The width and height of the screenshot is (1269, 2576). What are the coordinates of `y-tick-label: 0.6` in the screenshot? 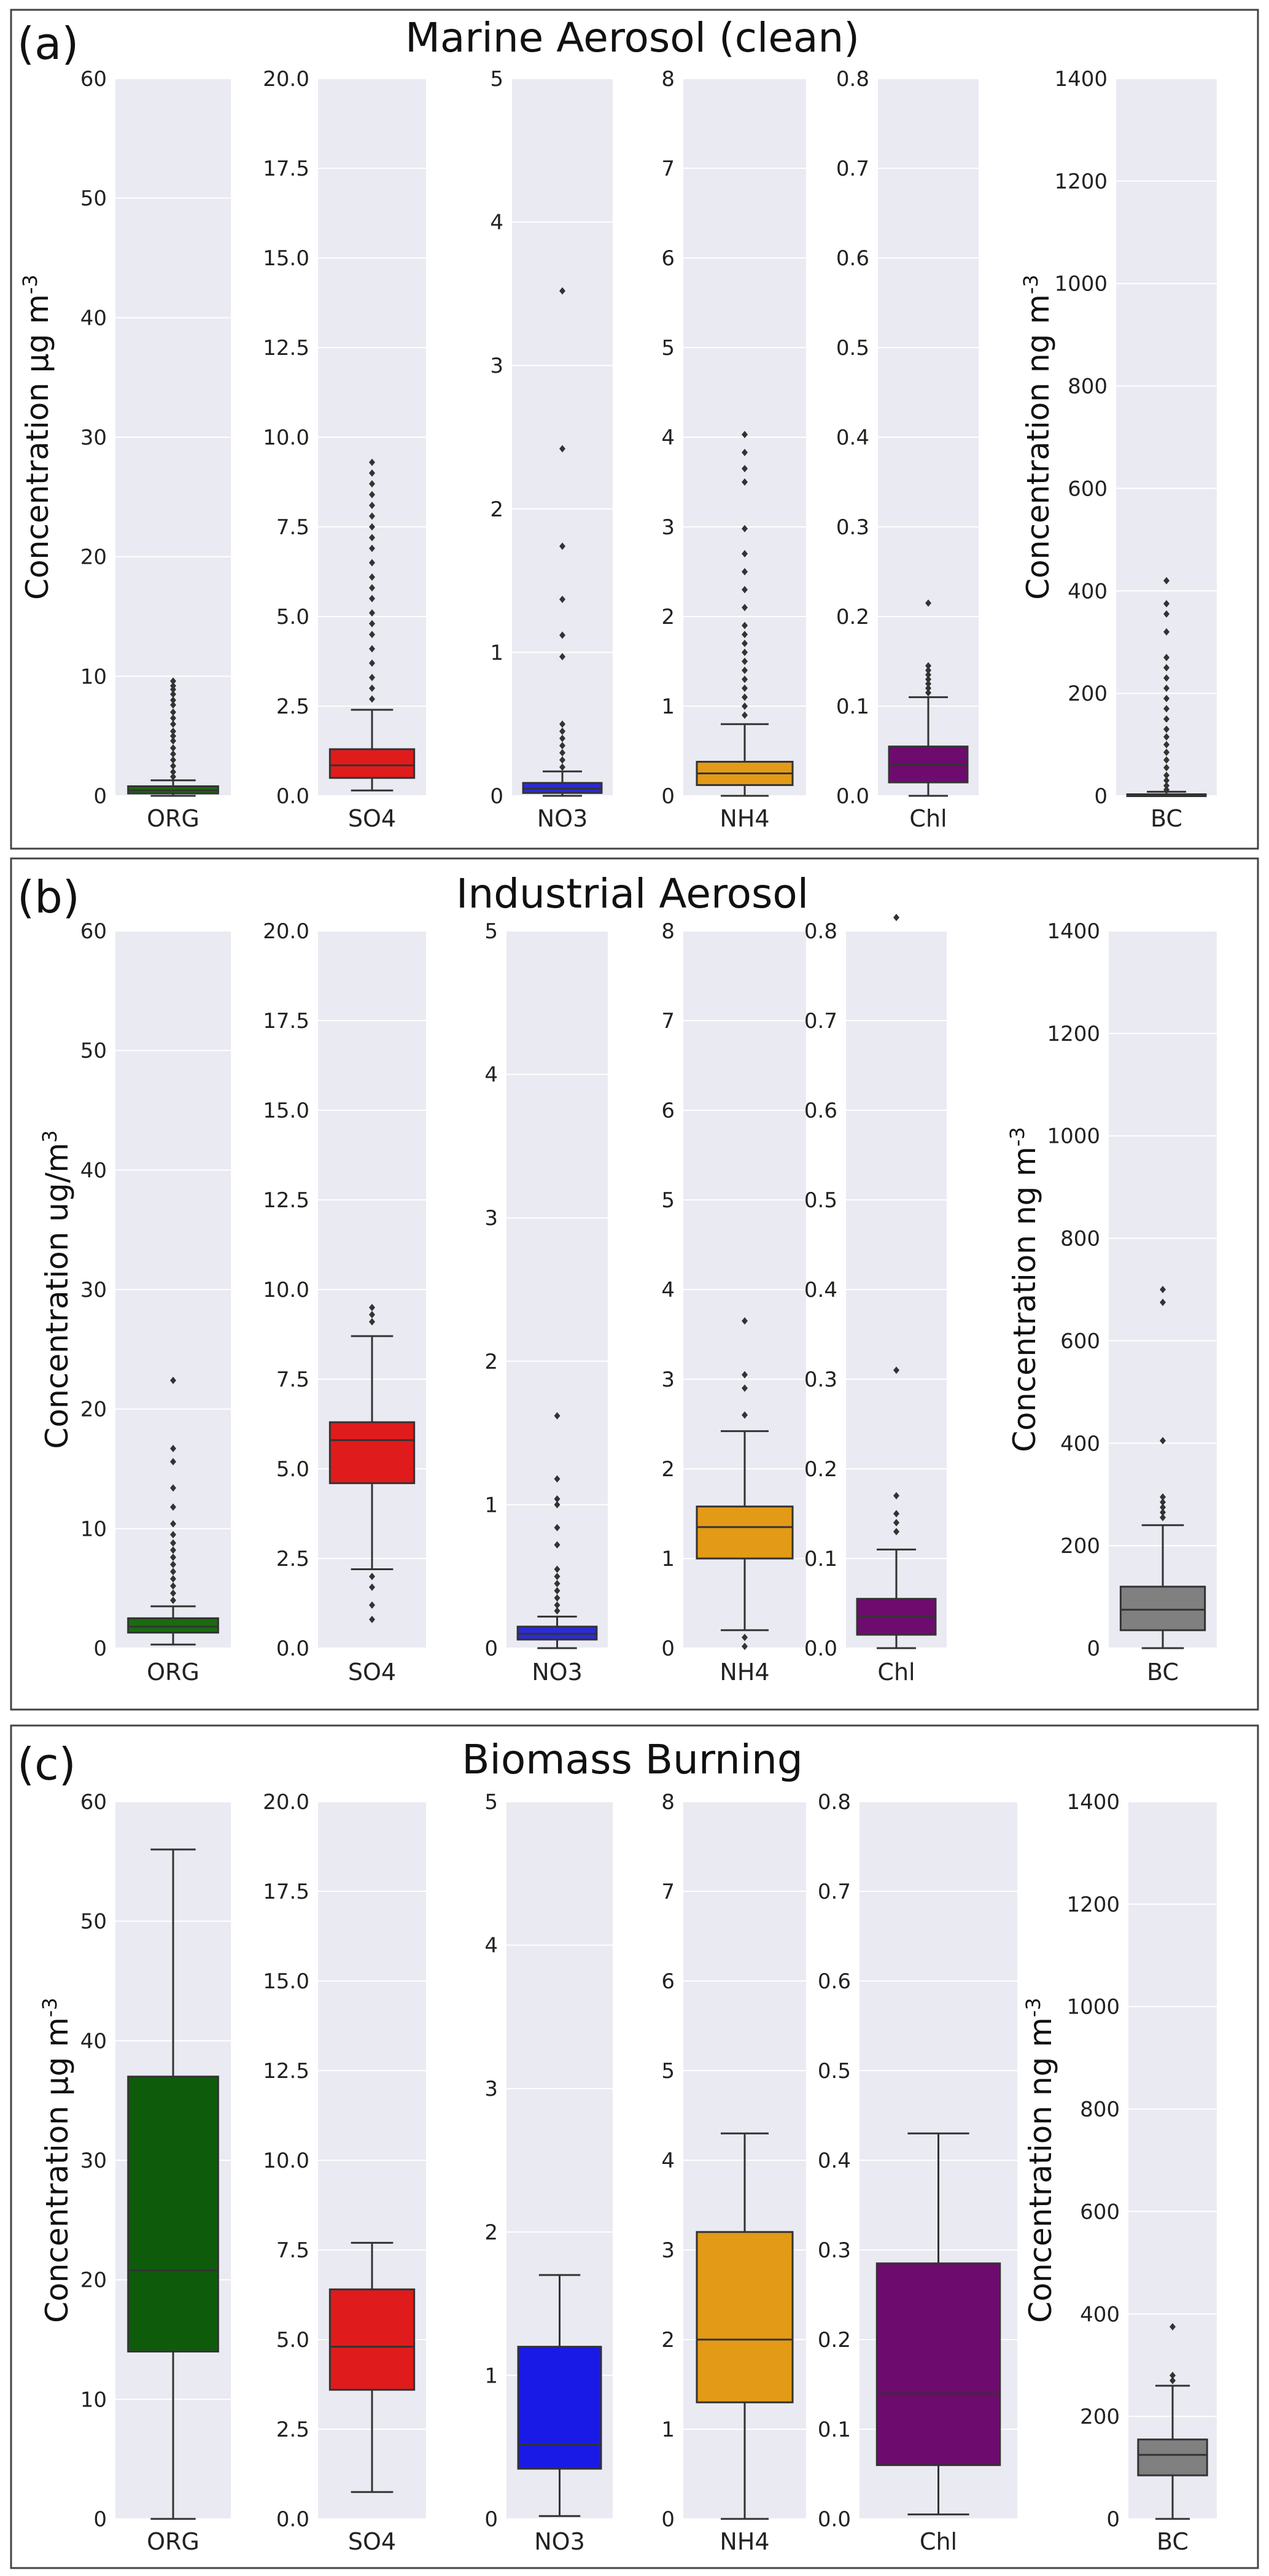 It's located at (834, 1981).